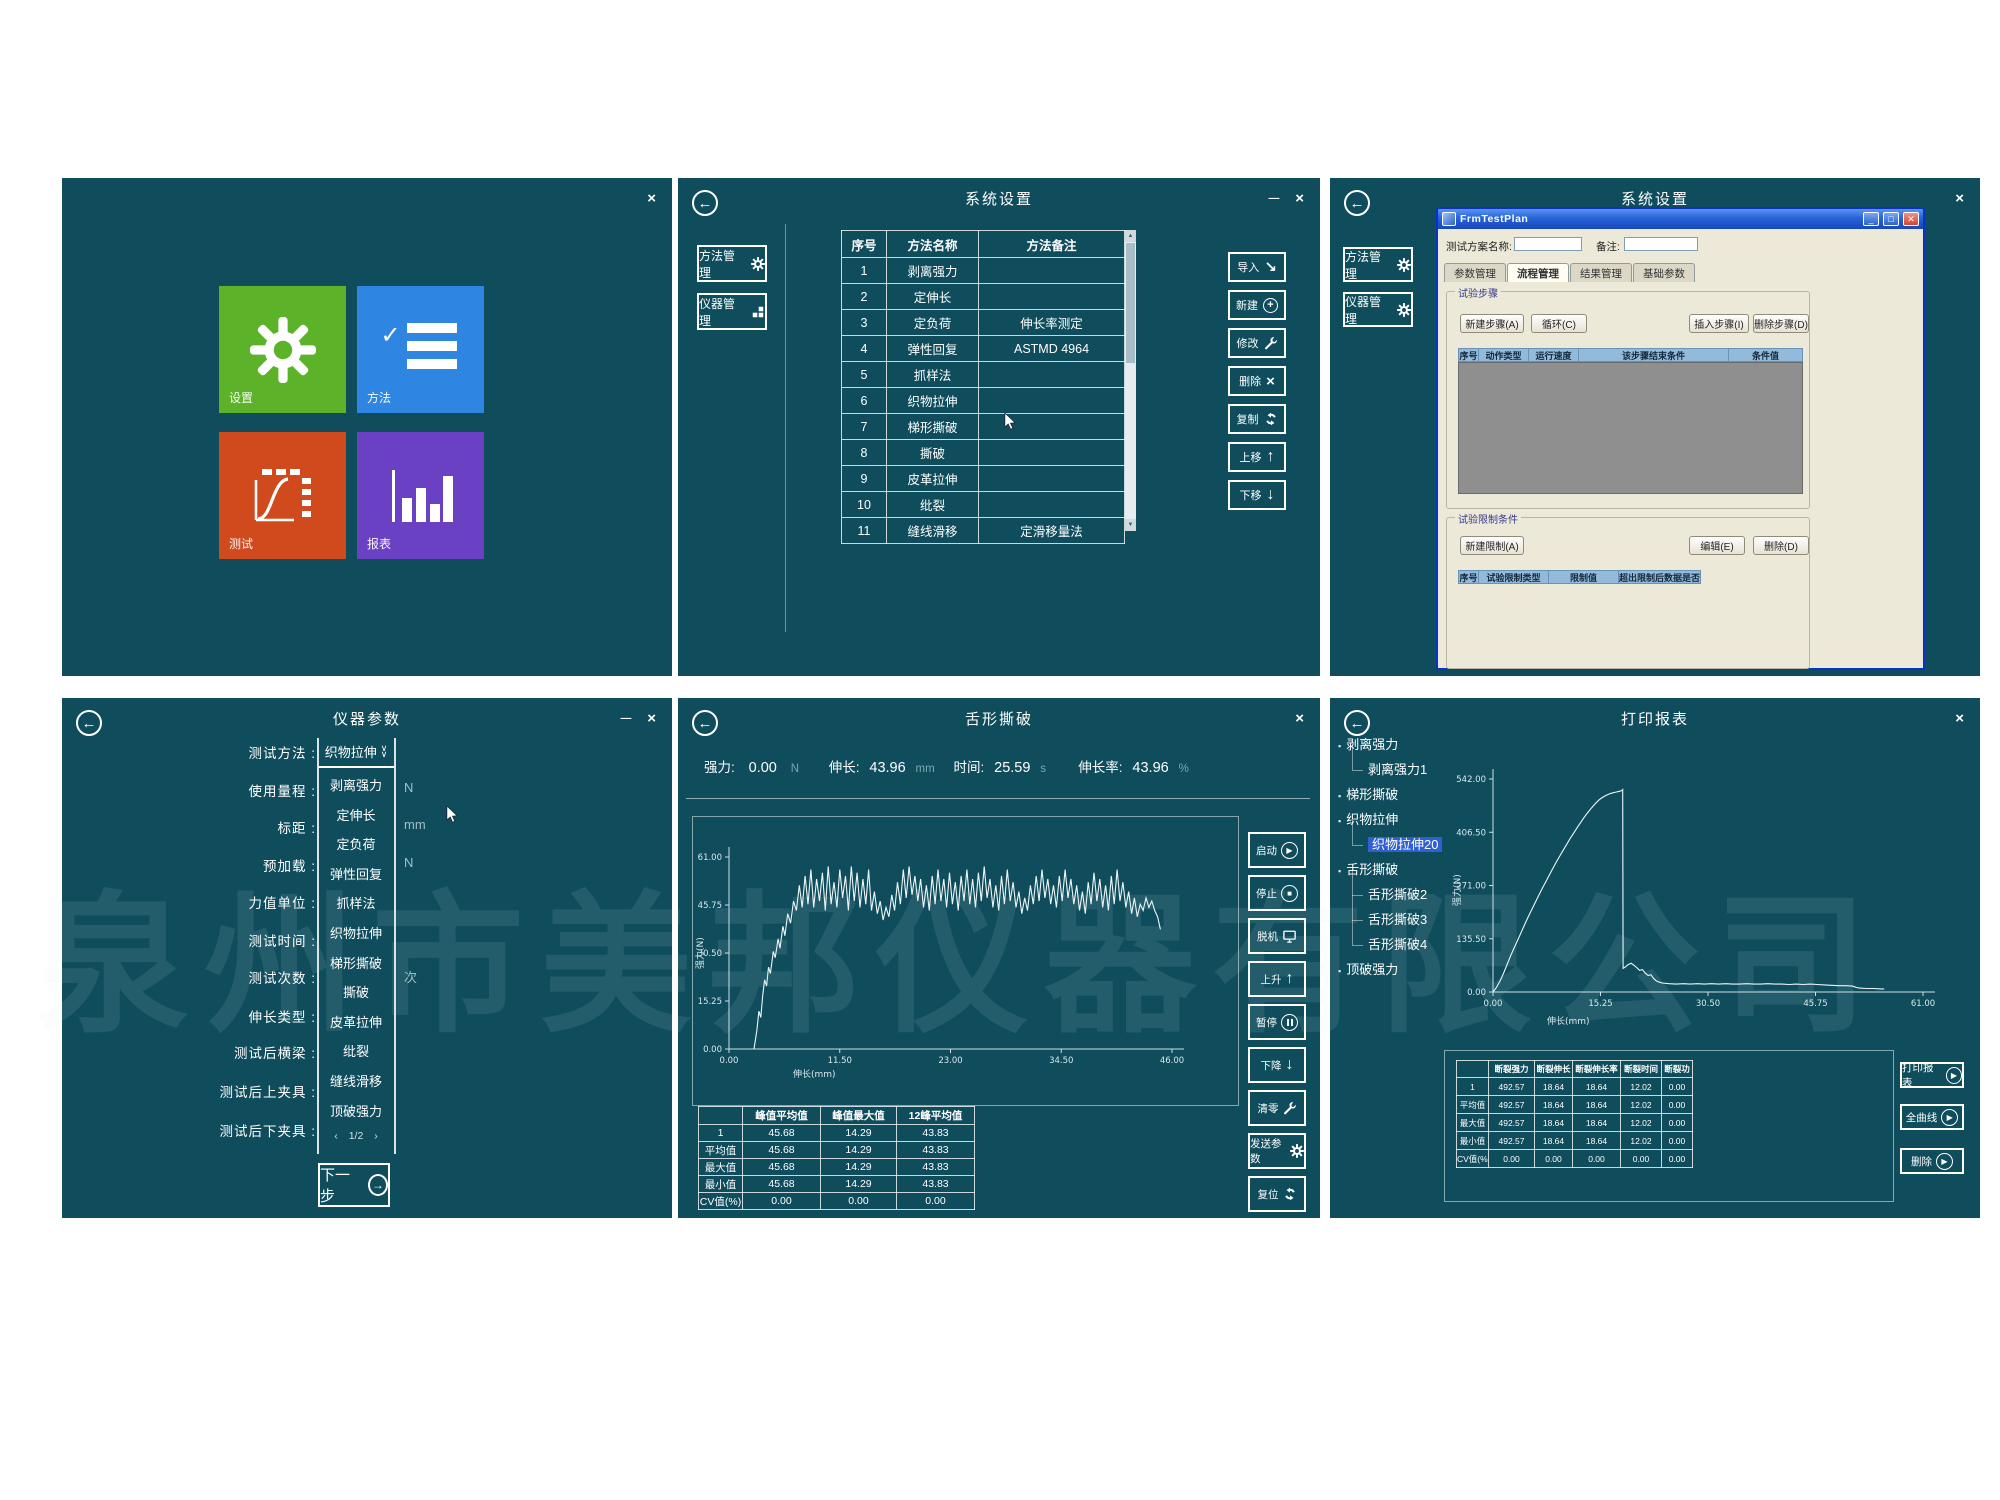  Describe the element at coordinates (420, 349) in the screenshot. I see `tile-method: ✓ 方法` at that location.